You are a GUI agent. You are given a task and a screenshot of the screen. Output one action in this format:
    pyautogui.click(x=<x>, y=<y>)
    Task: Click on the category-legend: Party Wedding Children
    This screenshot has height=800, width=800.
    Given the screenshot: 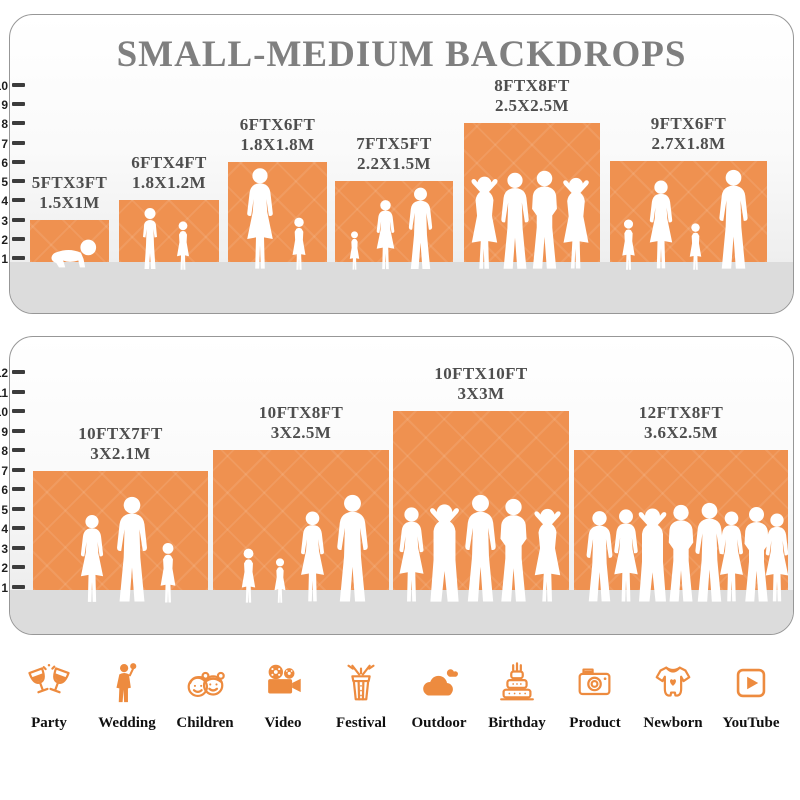 What is the action you would take?
    pyautogui.click(x=400, y=696)
    